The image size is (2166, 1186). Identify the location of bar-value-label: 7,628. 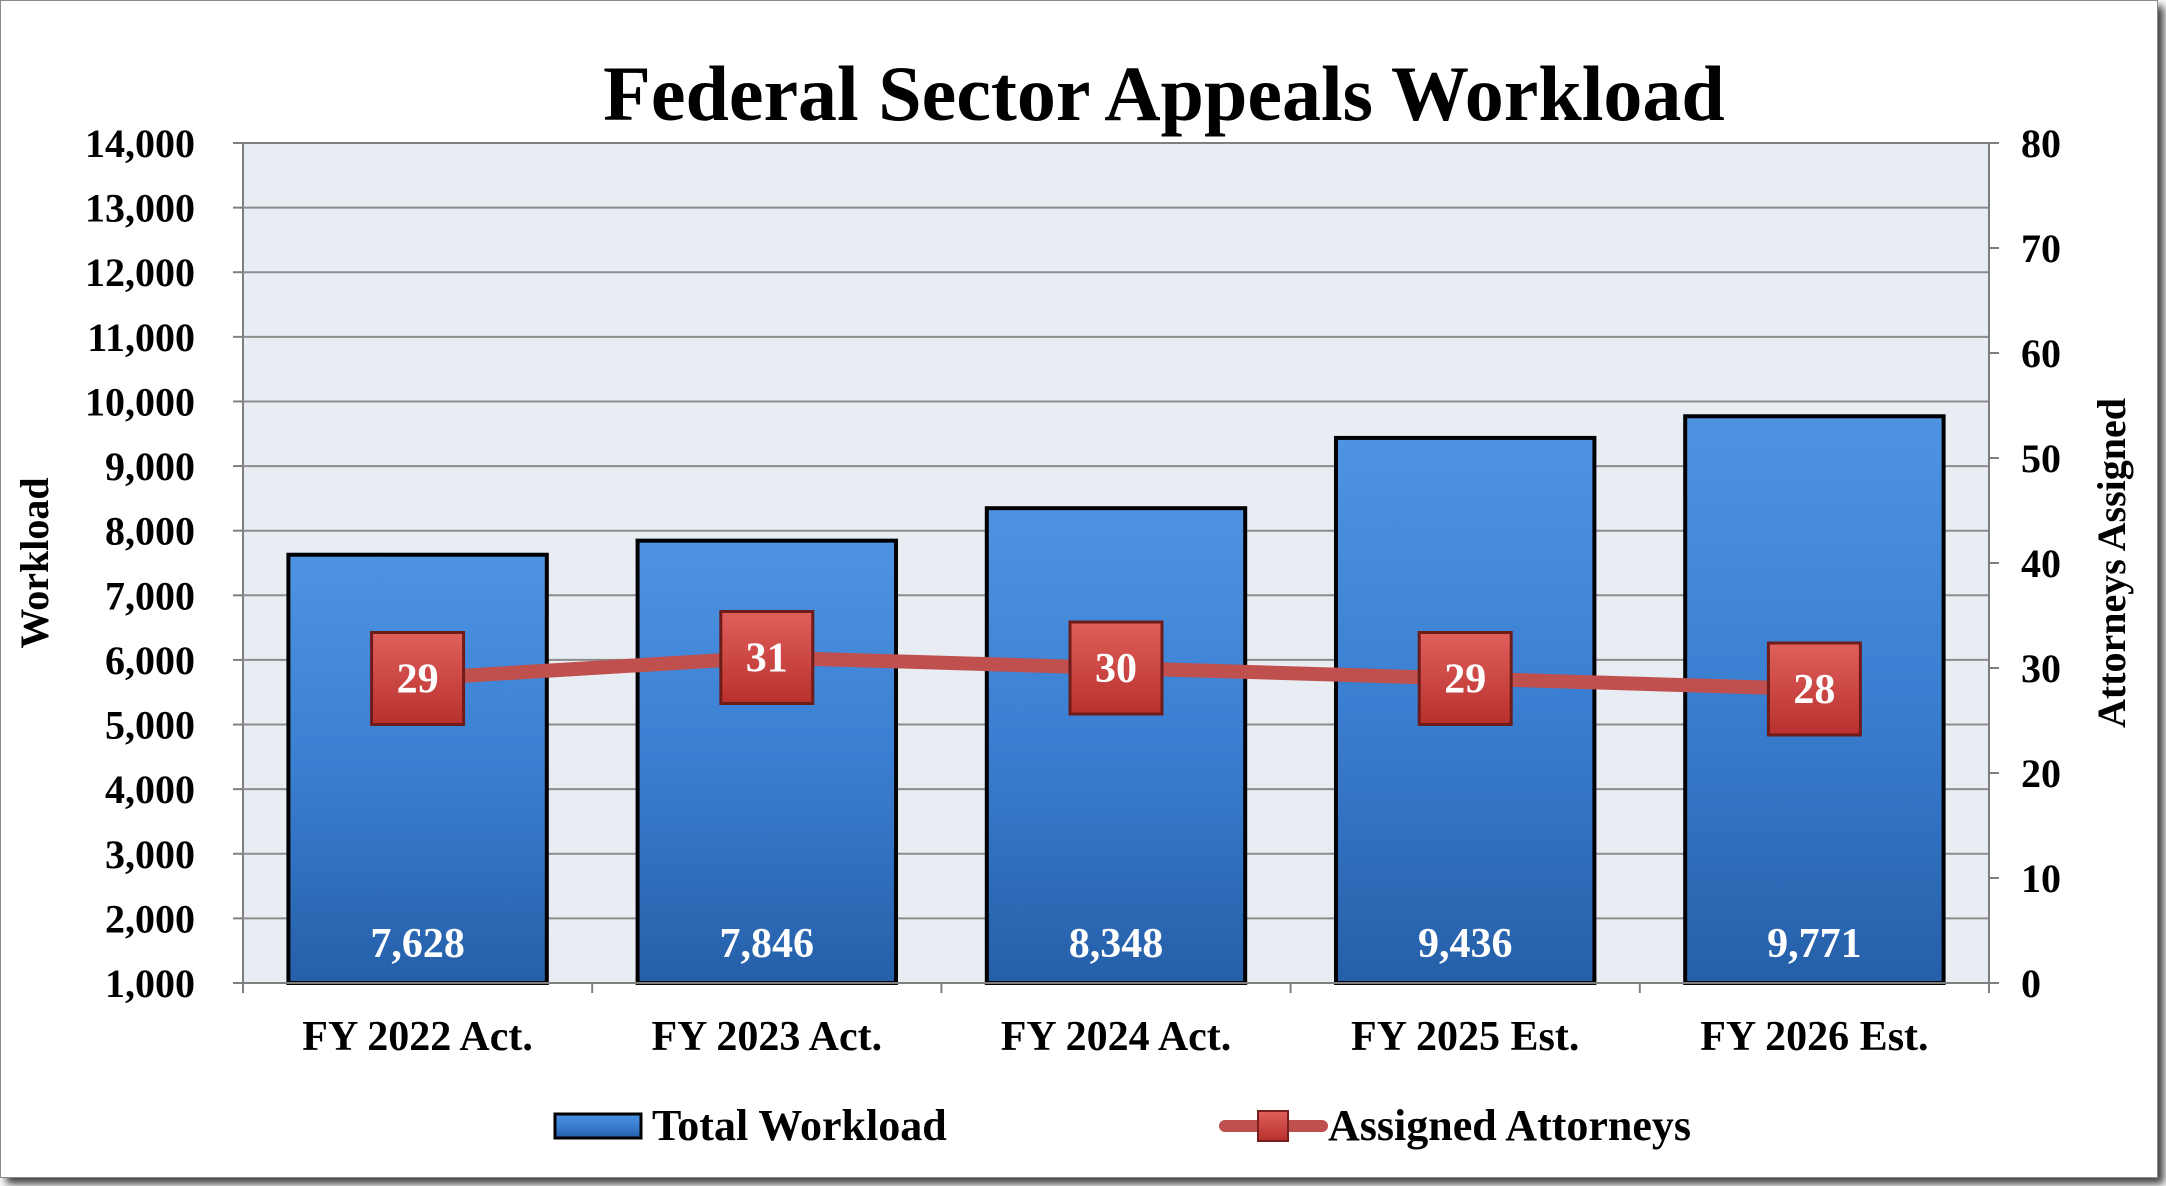
(417, 944).